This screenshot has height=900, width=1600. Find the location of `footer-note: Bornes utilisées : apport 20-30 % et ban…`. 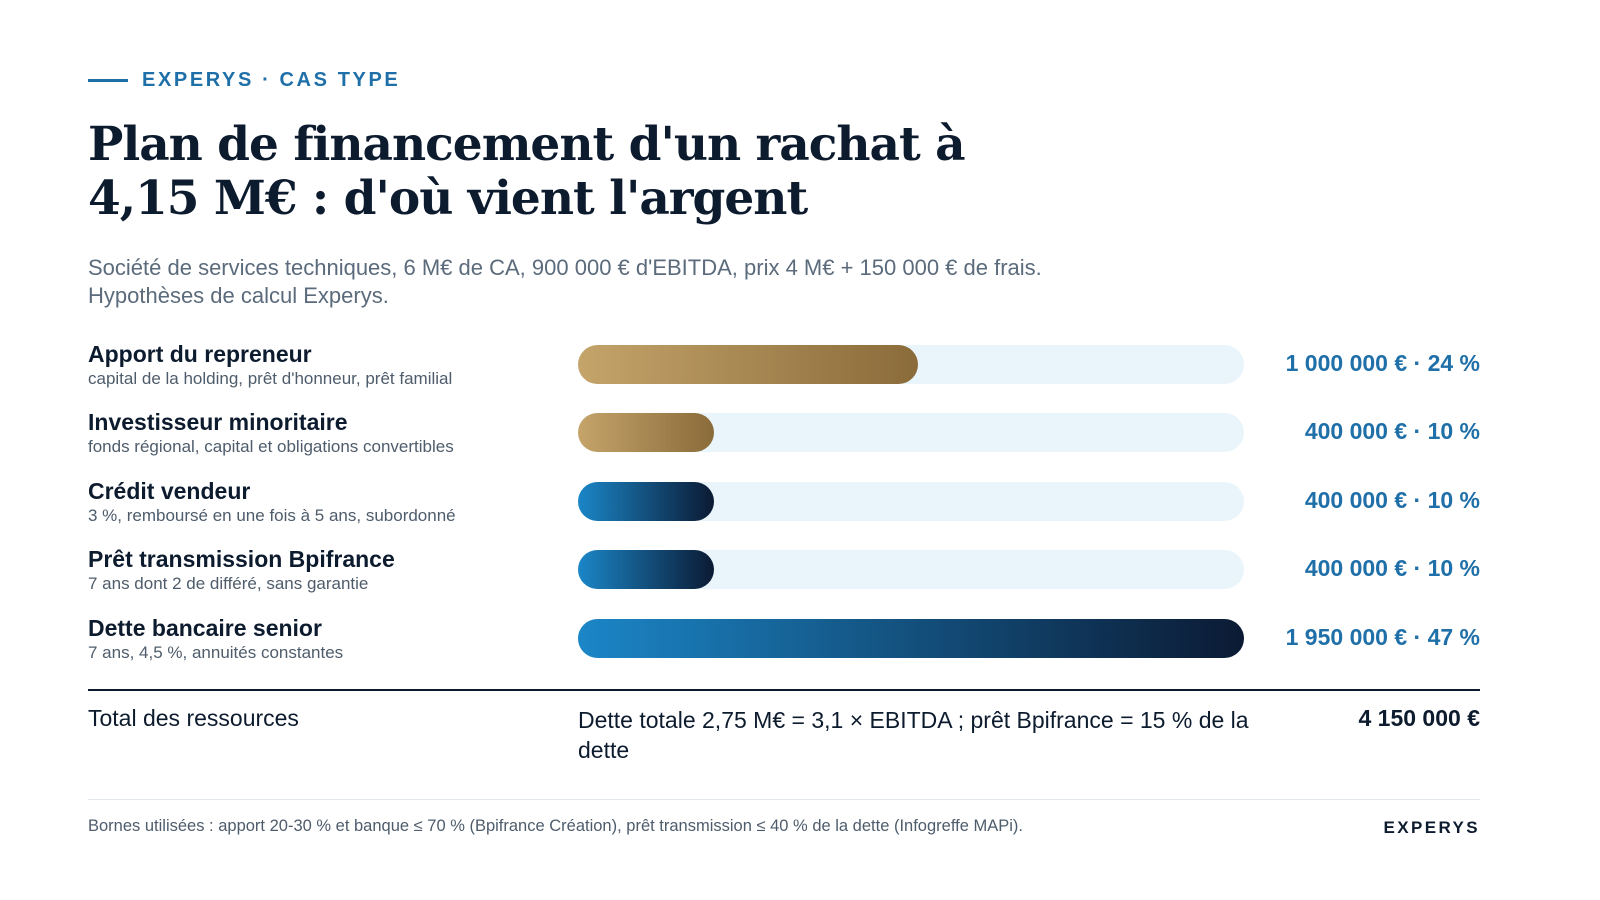

footer-note: Bornes utilisées : apport 20-30 % et ban… is located at coordinates (555, 826).